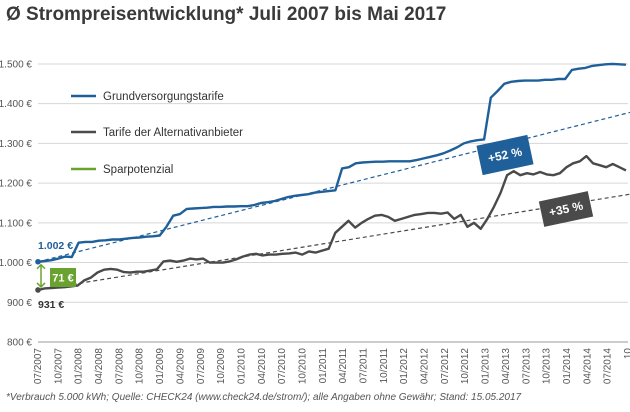 The image size is (630, 412). I want to click on x-tick-label: 01/2011, so click(323, 366).